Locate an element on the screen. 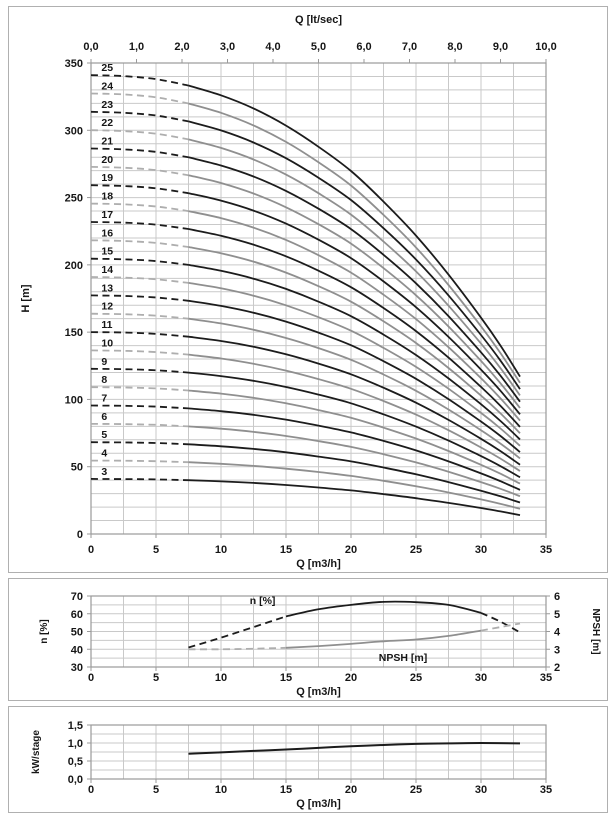 The height and width of the screenshot is (819, 616). stage-label-19: 19 is located at coordinates (107, 178).